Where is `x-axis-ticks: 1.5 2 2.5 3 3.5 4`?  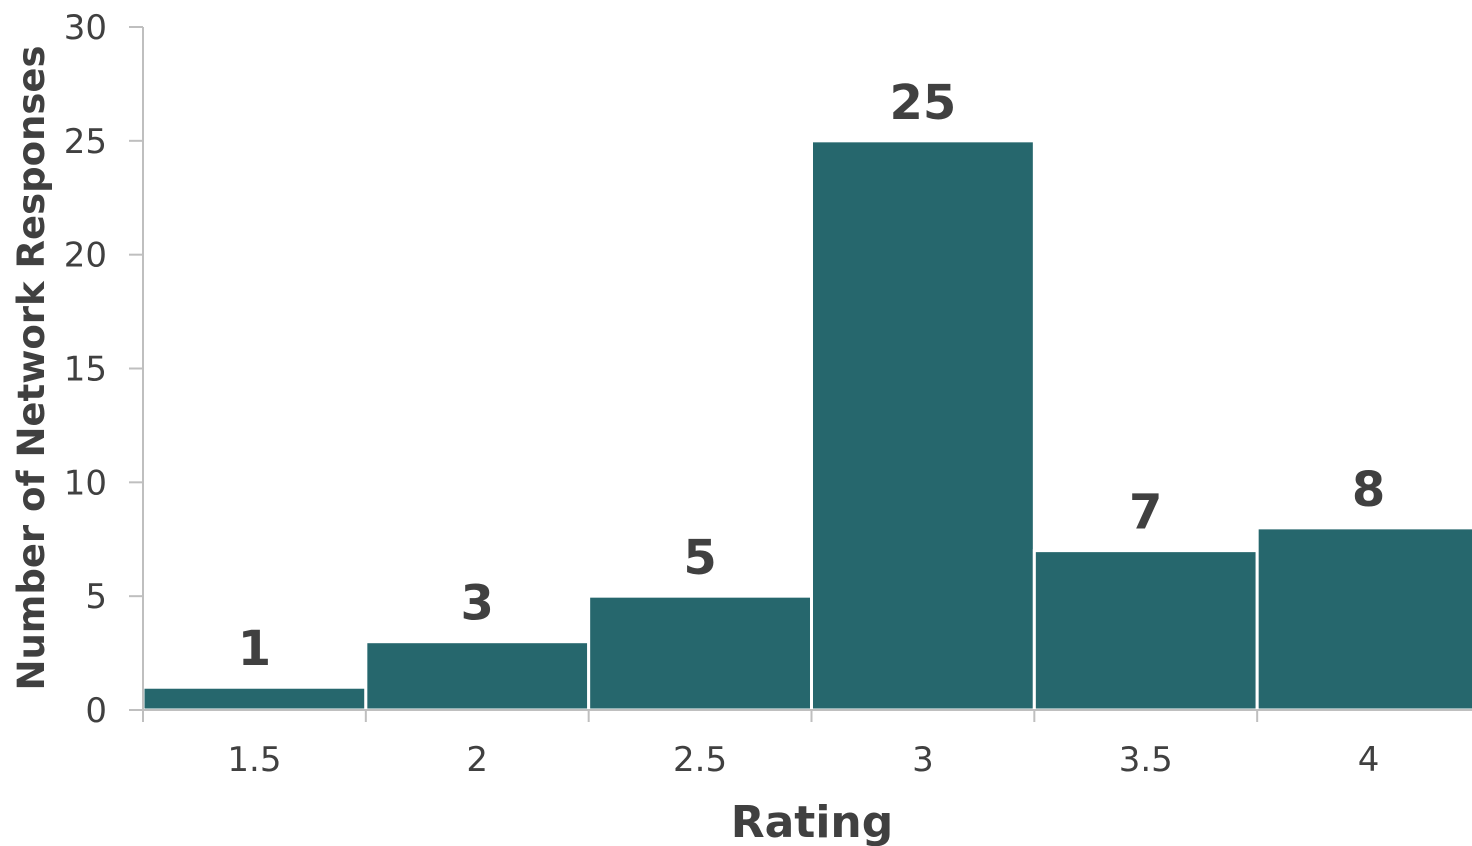
x-axis-ticks: 1.5 2 2.5 3 3.5 4 is located at coordinates (761, 745).